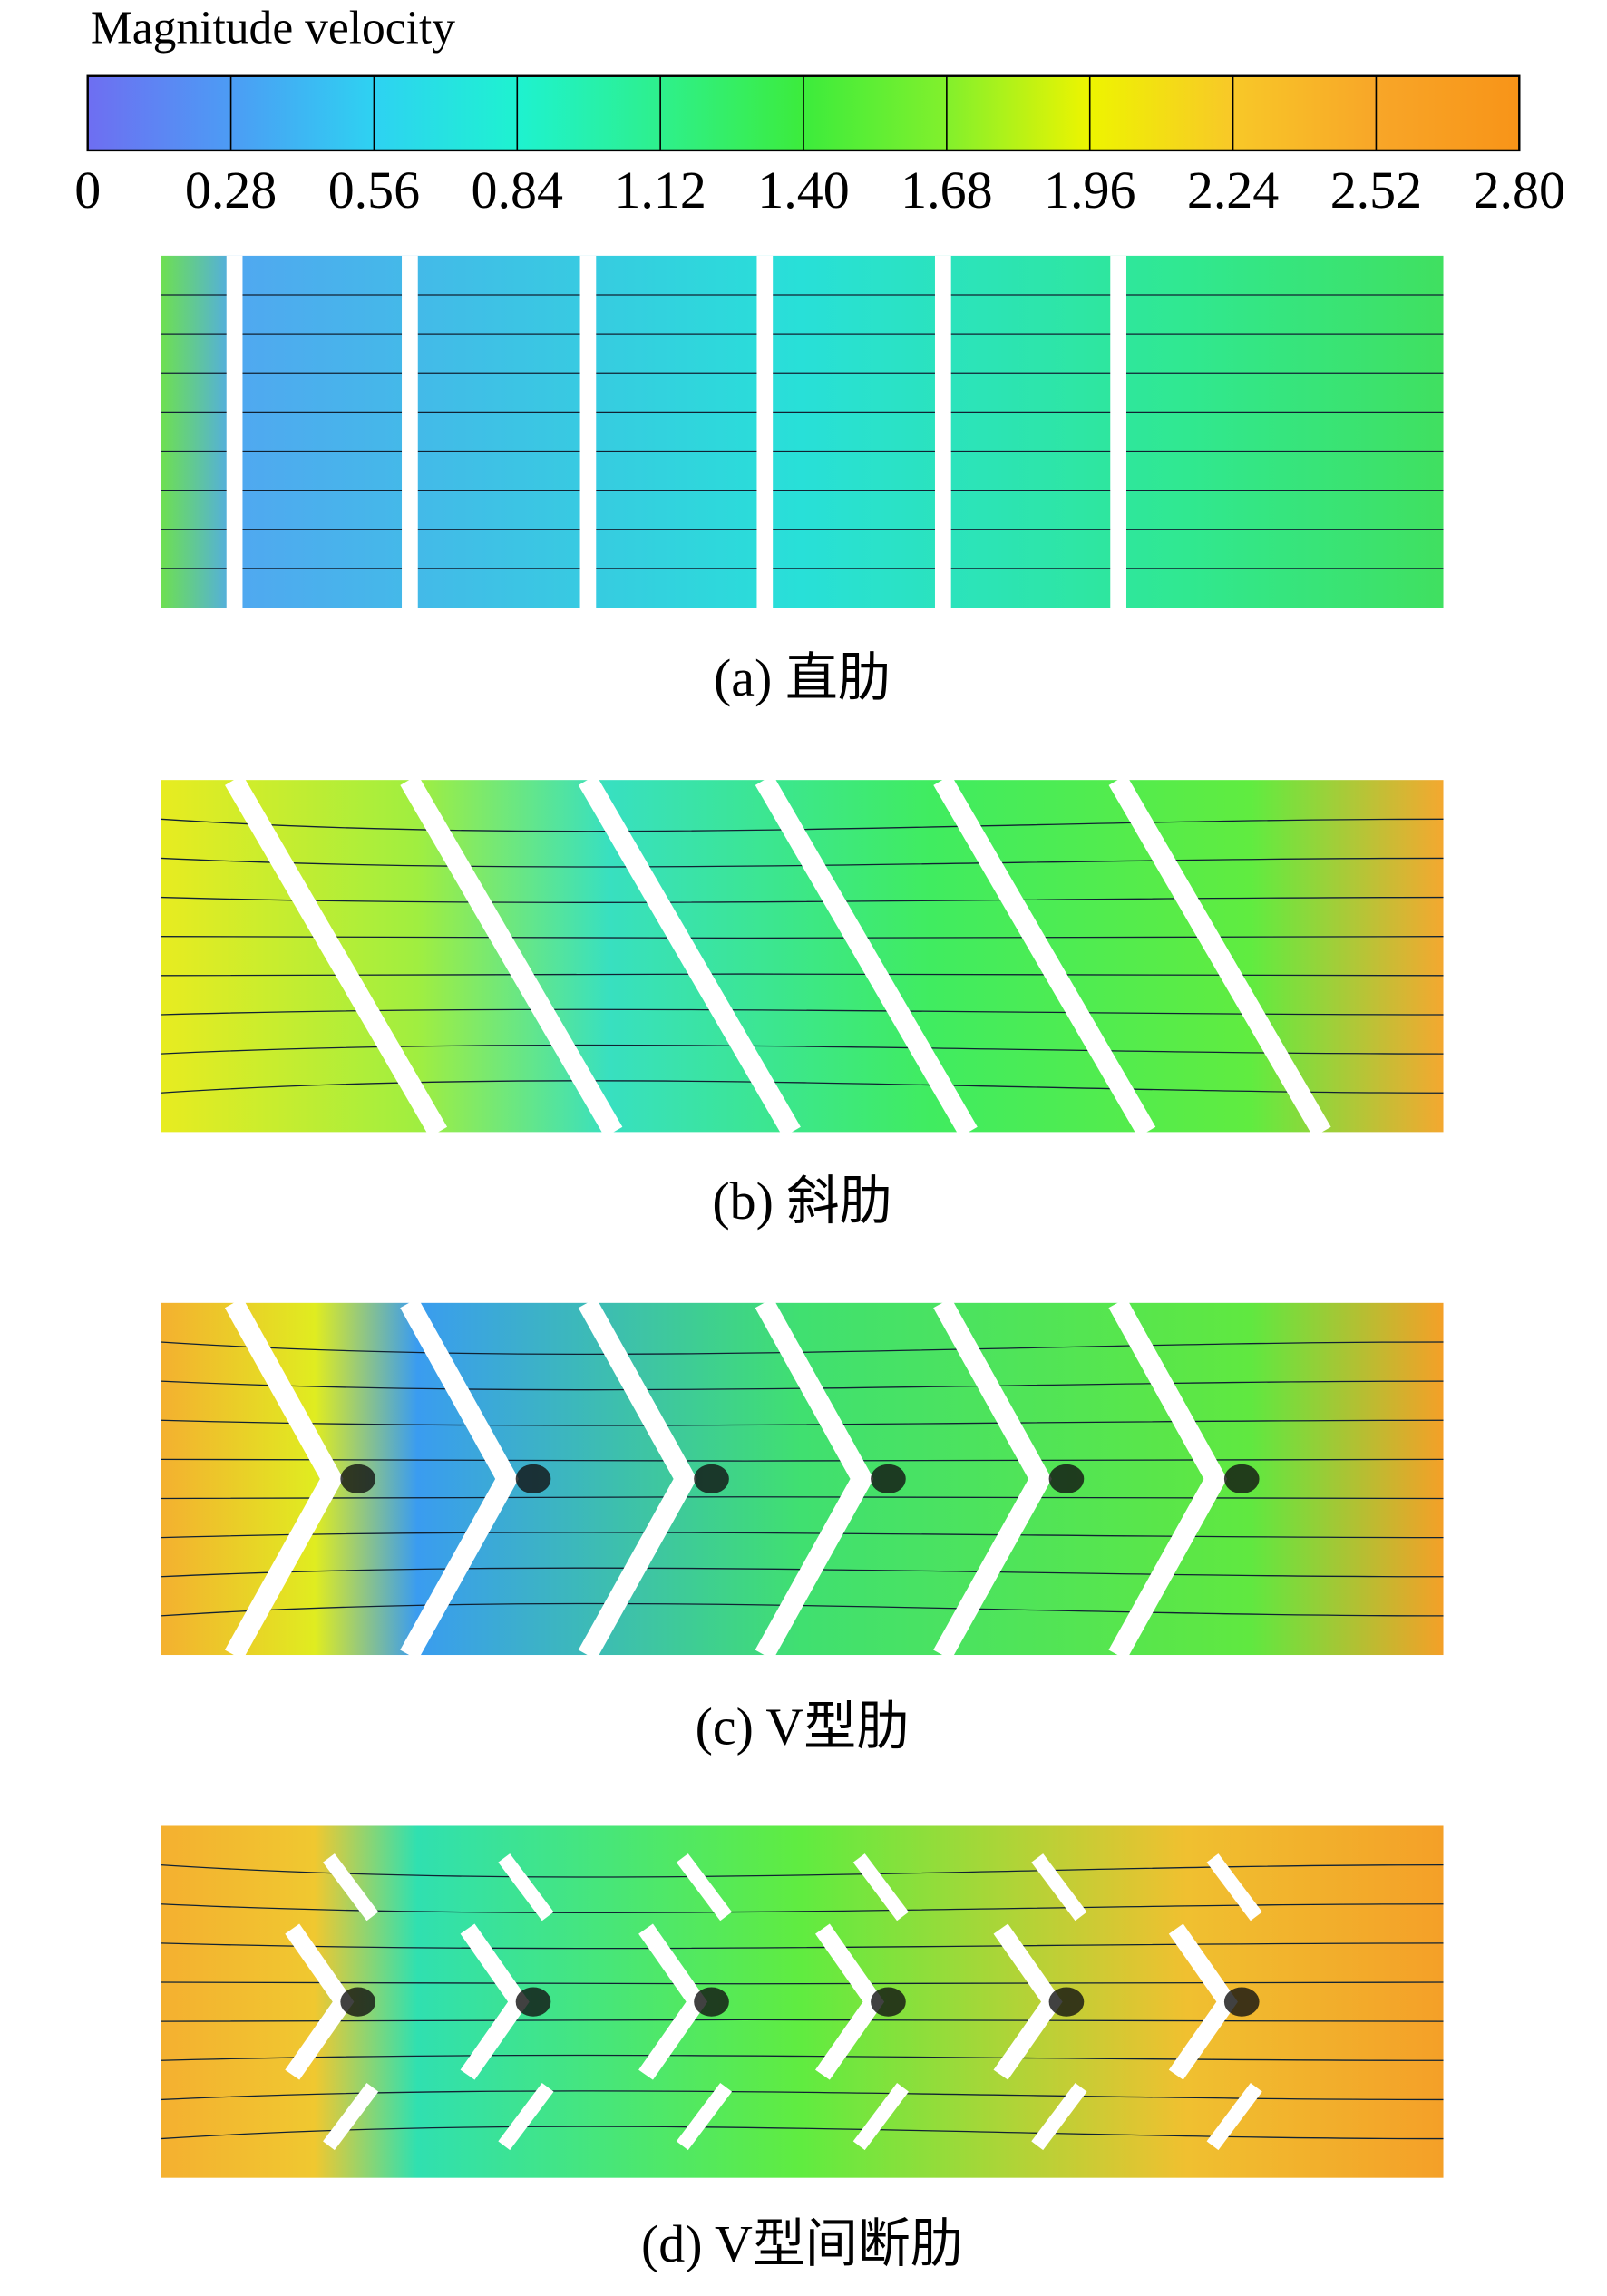 The width and height of the screenshot is (1607, 2296). What do you see at coordinates (374, 190) in the screenshot?
I see `colorbar-tick-label: 0.56` at bounding box center [374, 190].